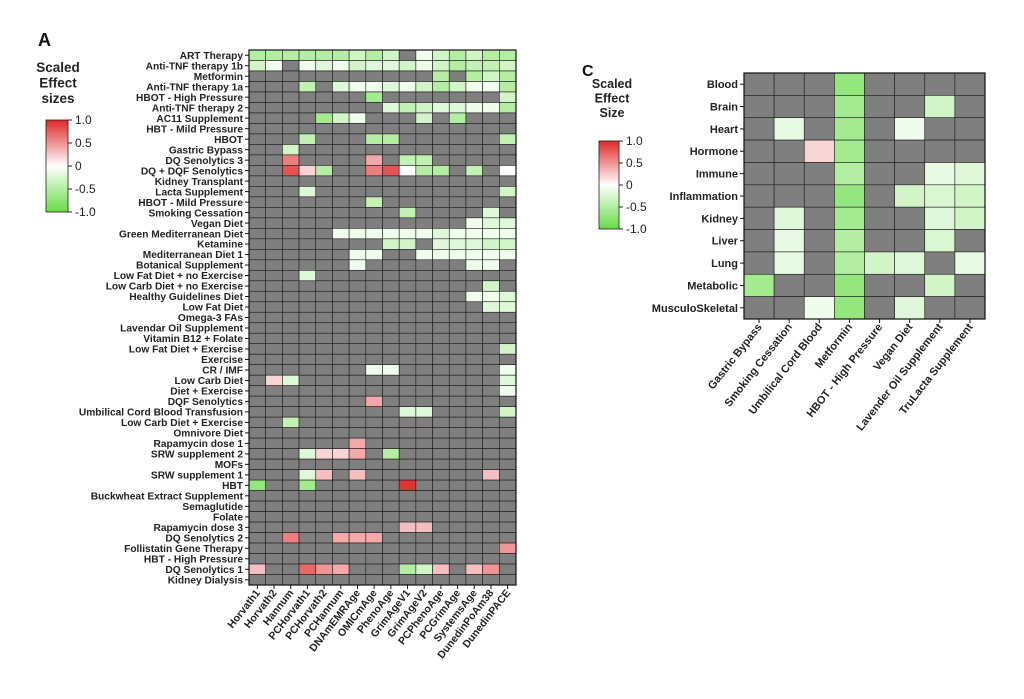 This screenshot has width=1024, height=699. Describe the element at coordinates (457, 580) in the screenshot. I see `cell-kidney-dialysis-pcgrimage` at that location.